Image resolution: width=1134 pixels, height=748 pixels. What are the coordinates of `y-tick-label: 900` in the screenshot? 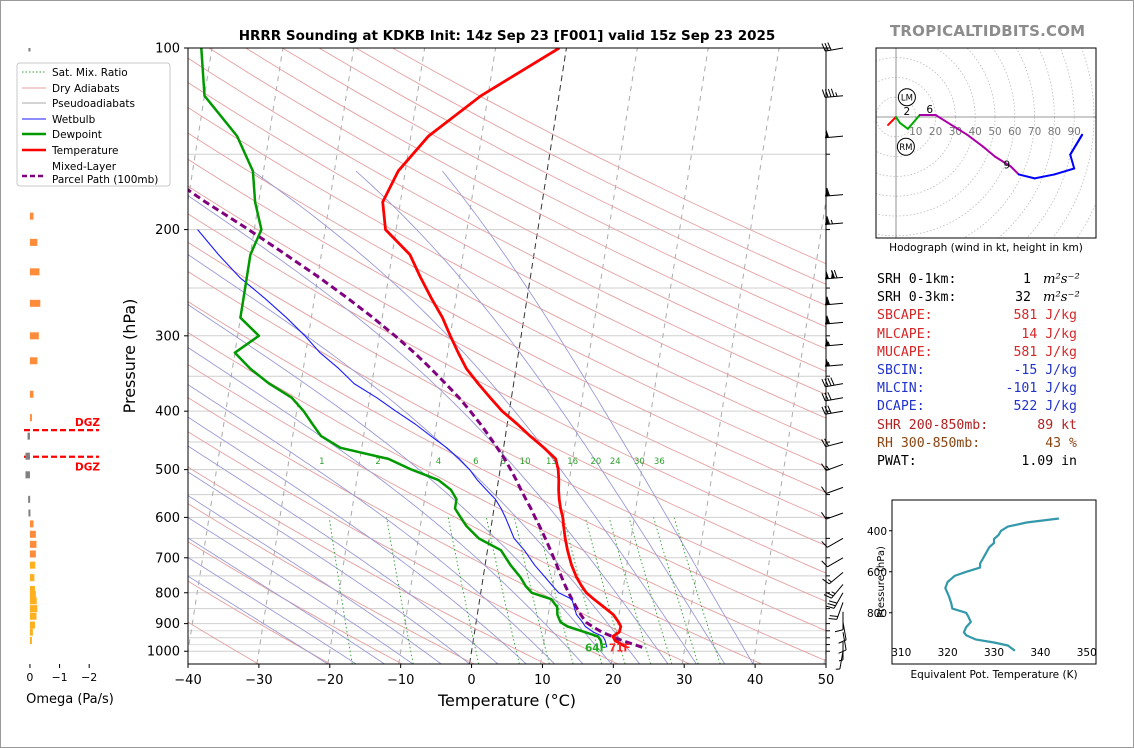 It's located at (167, 624).